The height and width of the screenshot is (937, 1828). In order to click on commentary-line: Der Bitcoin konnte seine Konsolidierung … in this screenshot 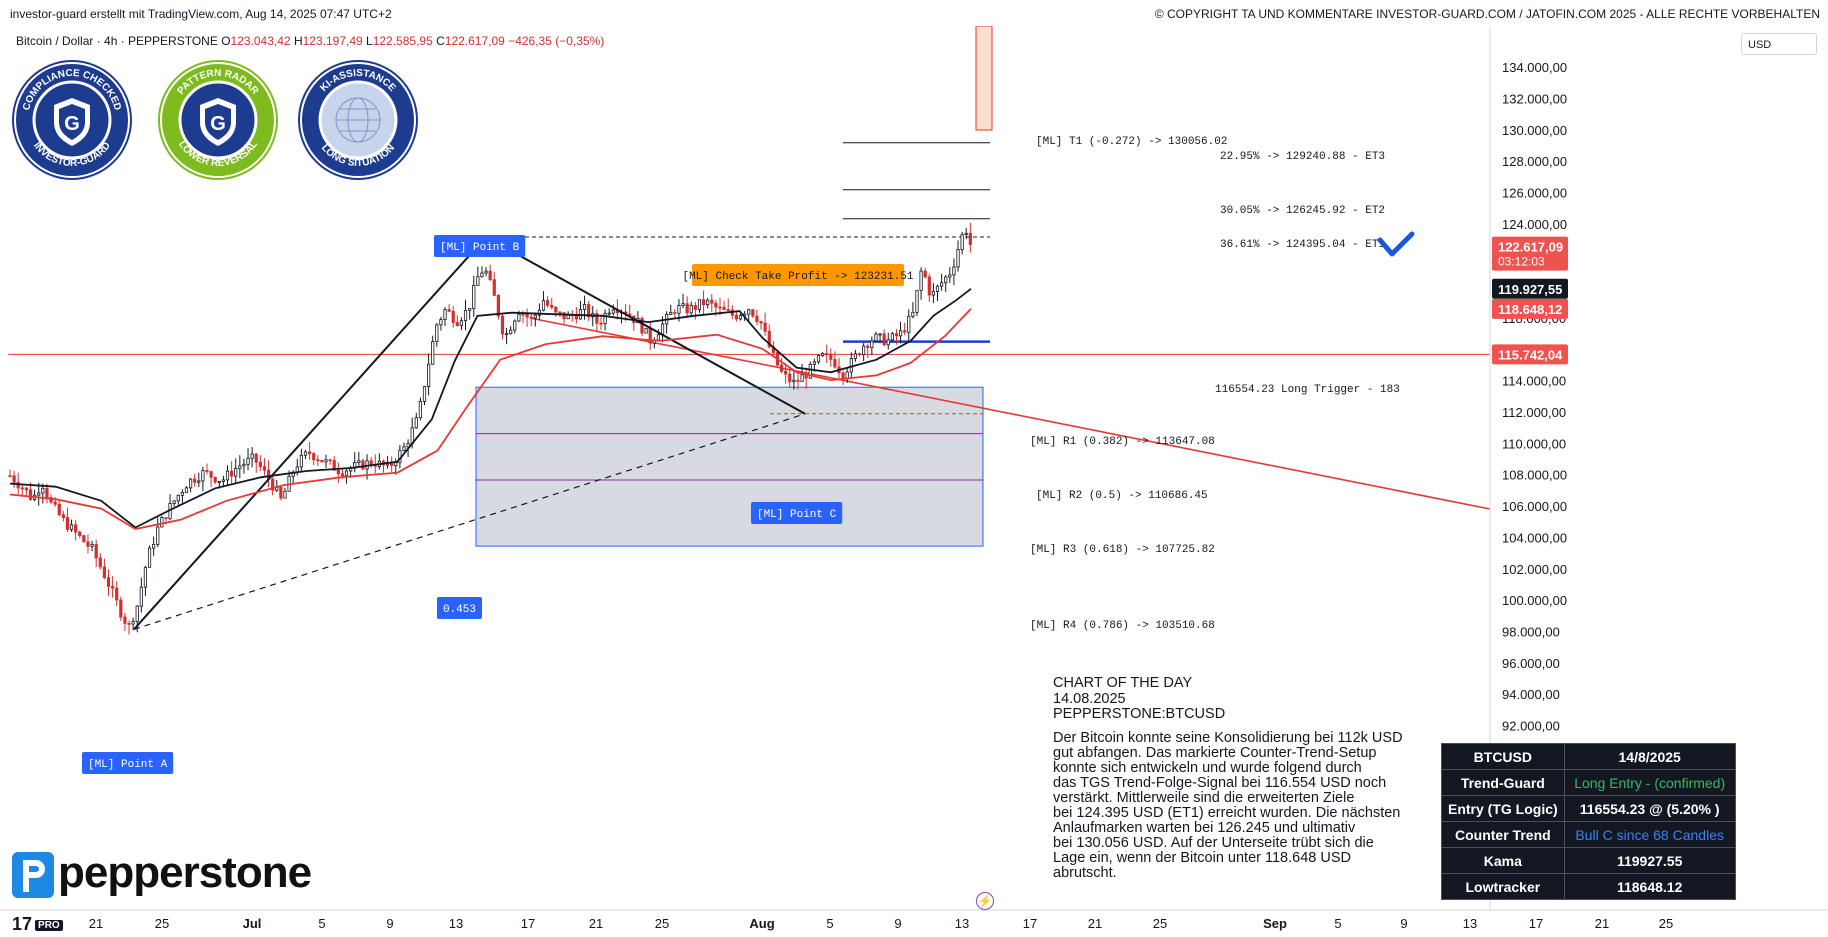, I will do `click(1228, 737)`.